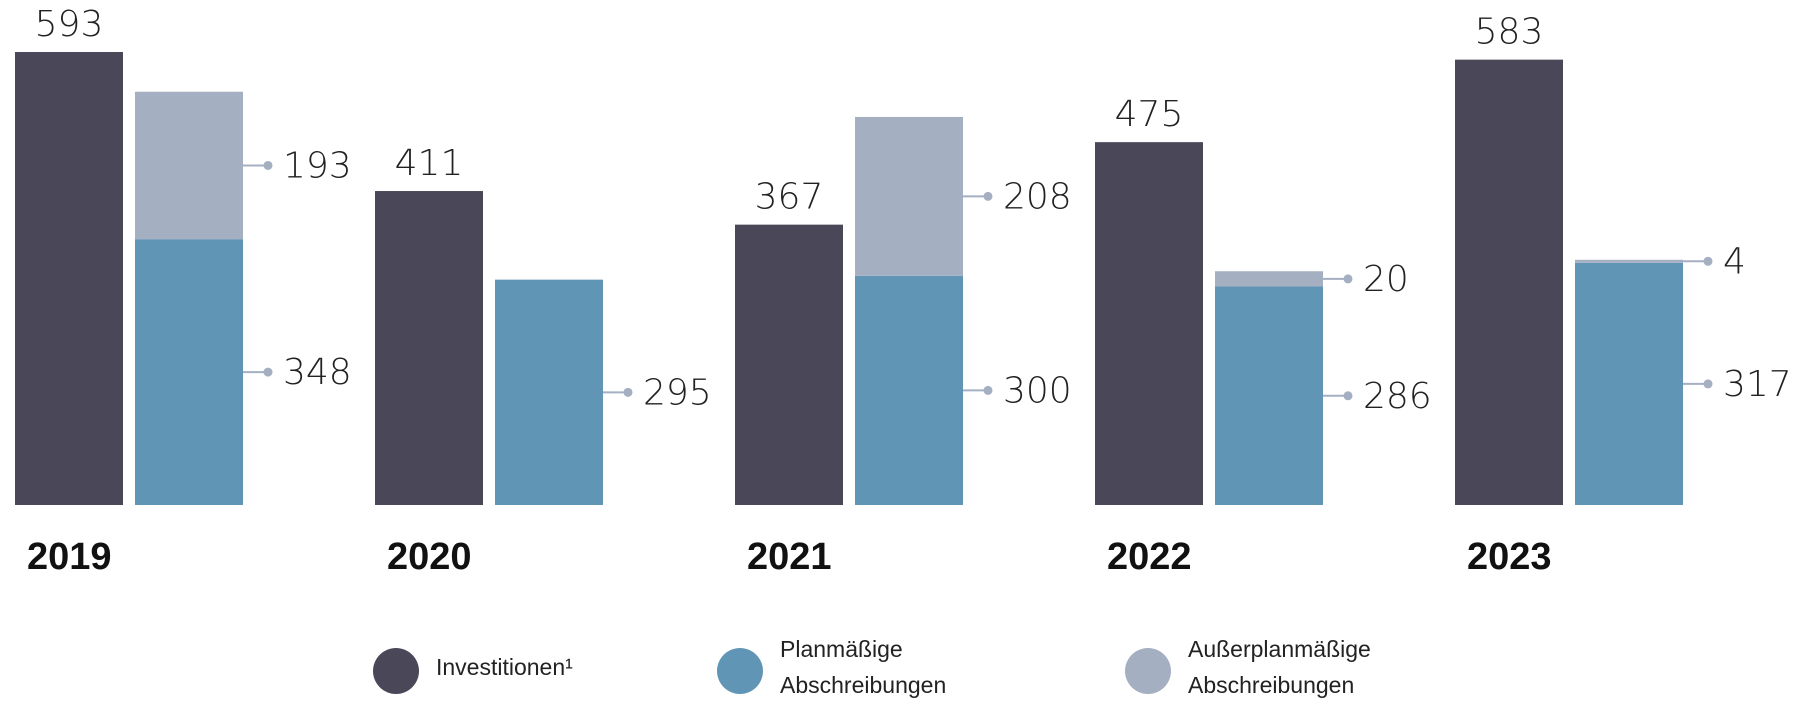 The height and width of the screenshot is (704, 1799). I want to click on value-label: 4, so click(1734, 261).